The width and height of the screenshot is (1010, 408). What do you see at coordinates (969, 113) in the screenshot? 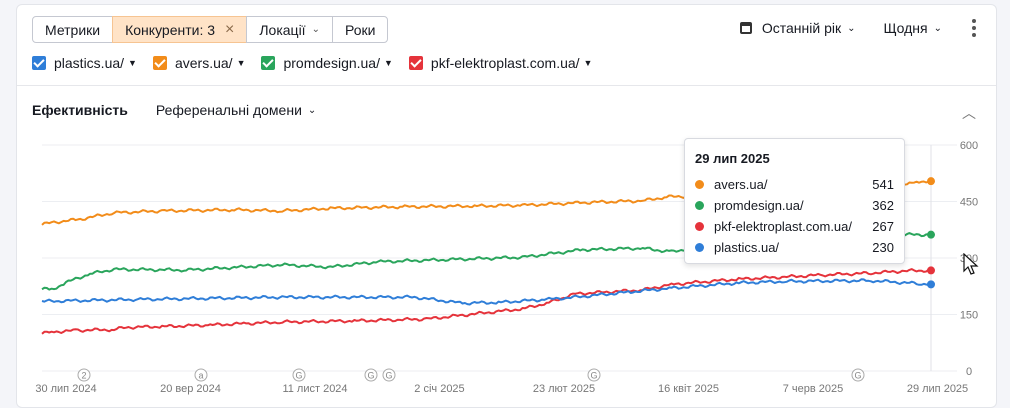
I see `chevron-up-icon: ︿` at bounding box center [969, 113].